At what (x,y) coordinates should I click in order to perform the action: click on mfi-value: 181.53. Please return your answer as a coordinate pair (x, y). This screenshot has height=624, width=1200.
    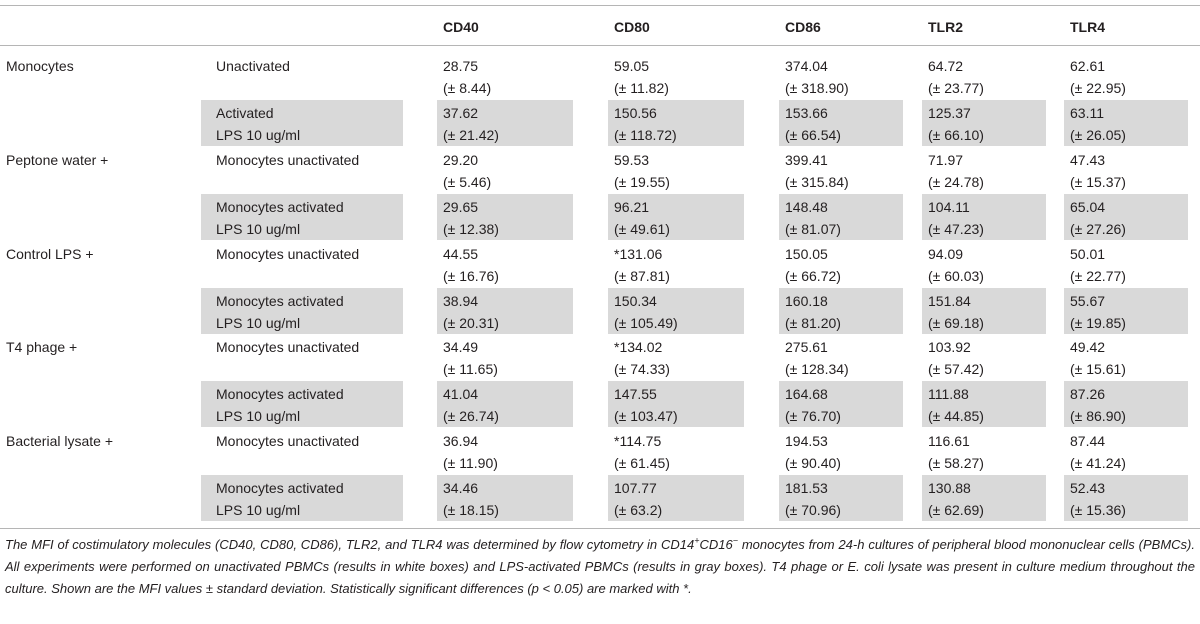
    Looking at the image, I should click on (806, 488).